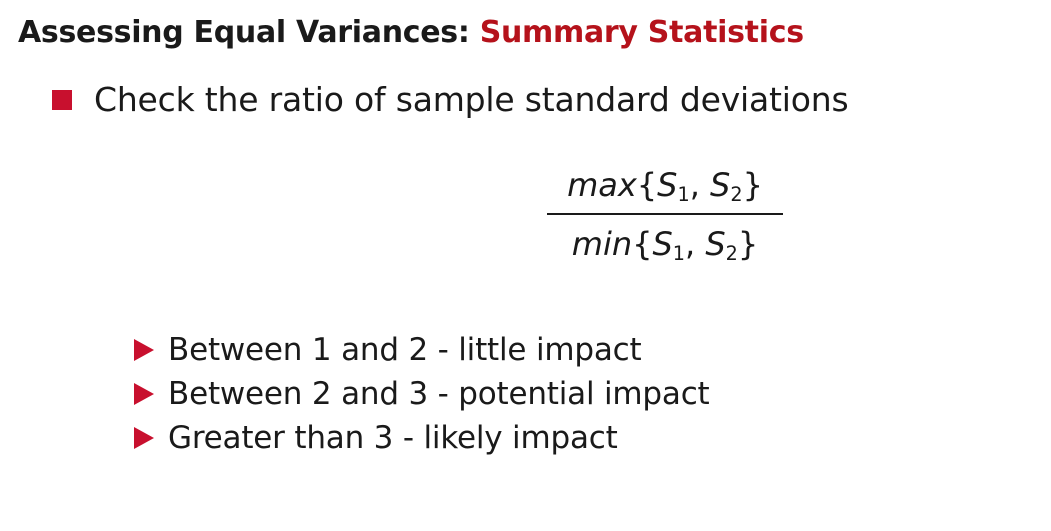  I want to click on fraction-bar, so click(665, 214).